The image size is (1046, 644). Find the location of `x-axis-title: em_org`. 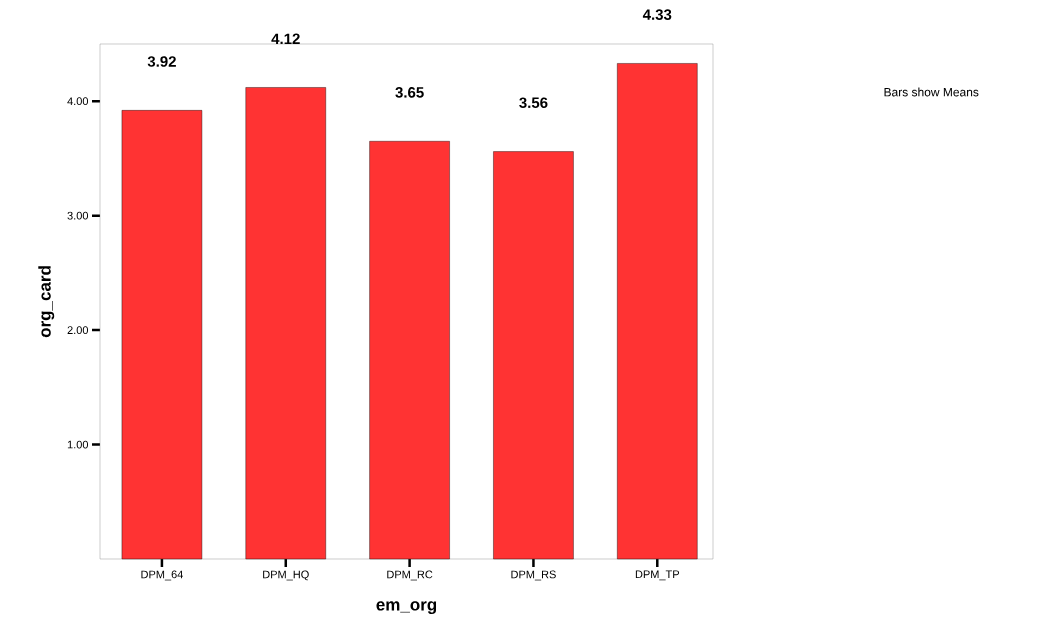

x-axis-title: em_org is located at coordinates (406, 608).